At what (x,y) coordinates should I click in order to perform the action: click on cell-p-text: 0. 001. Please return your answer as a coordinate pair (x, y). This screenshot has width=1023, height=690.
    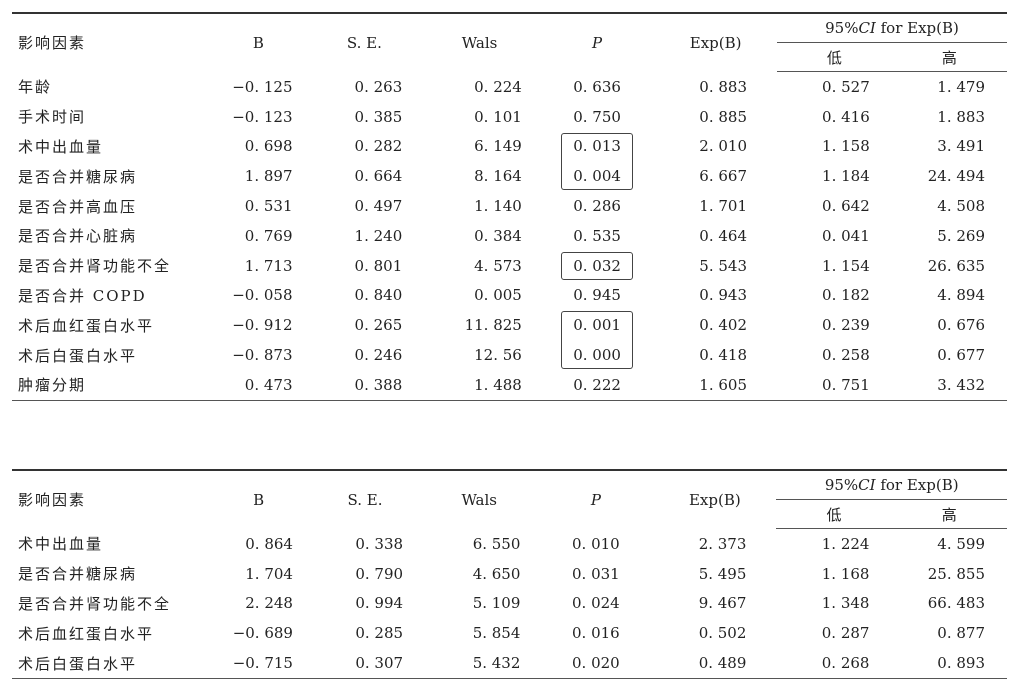
    Looking at the image, I should click on (597, 325).